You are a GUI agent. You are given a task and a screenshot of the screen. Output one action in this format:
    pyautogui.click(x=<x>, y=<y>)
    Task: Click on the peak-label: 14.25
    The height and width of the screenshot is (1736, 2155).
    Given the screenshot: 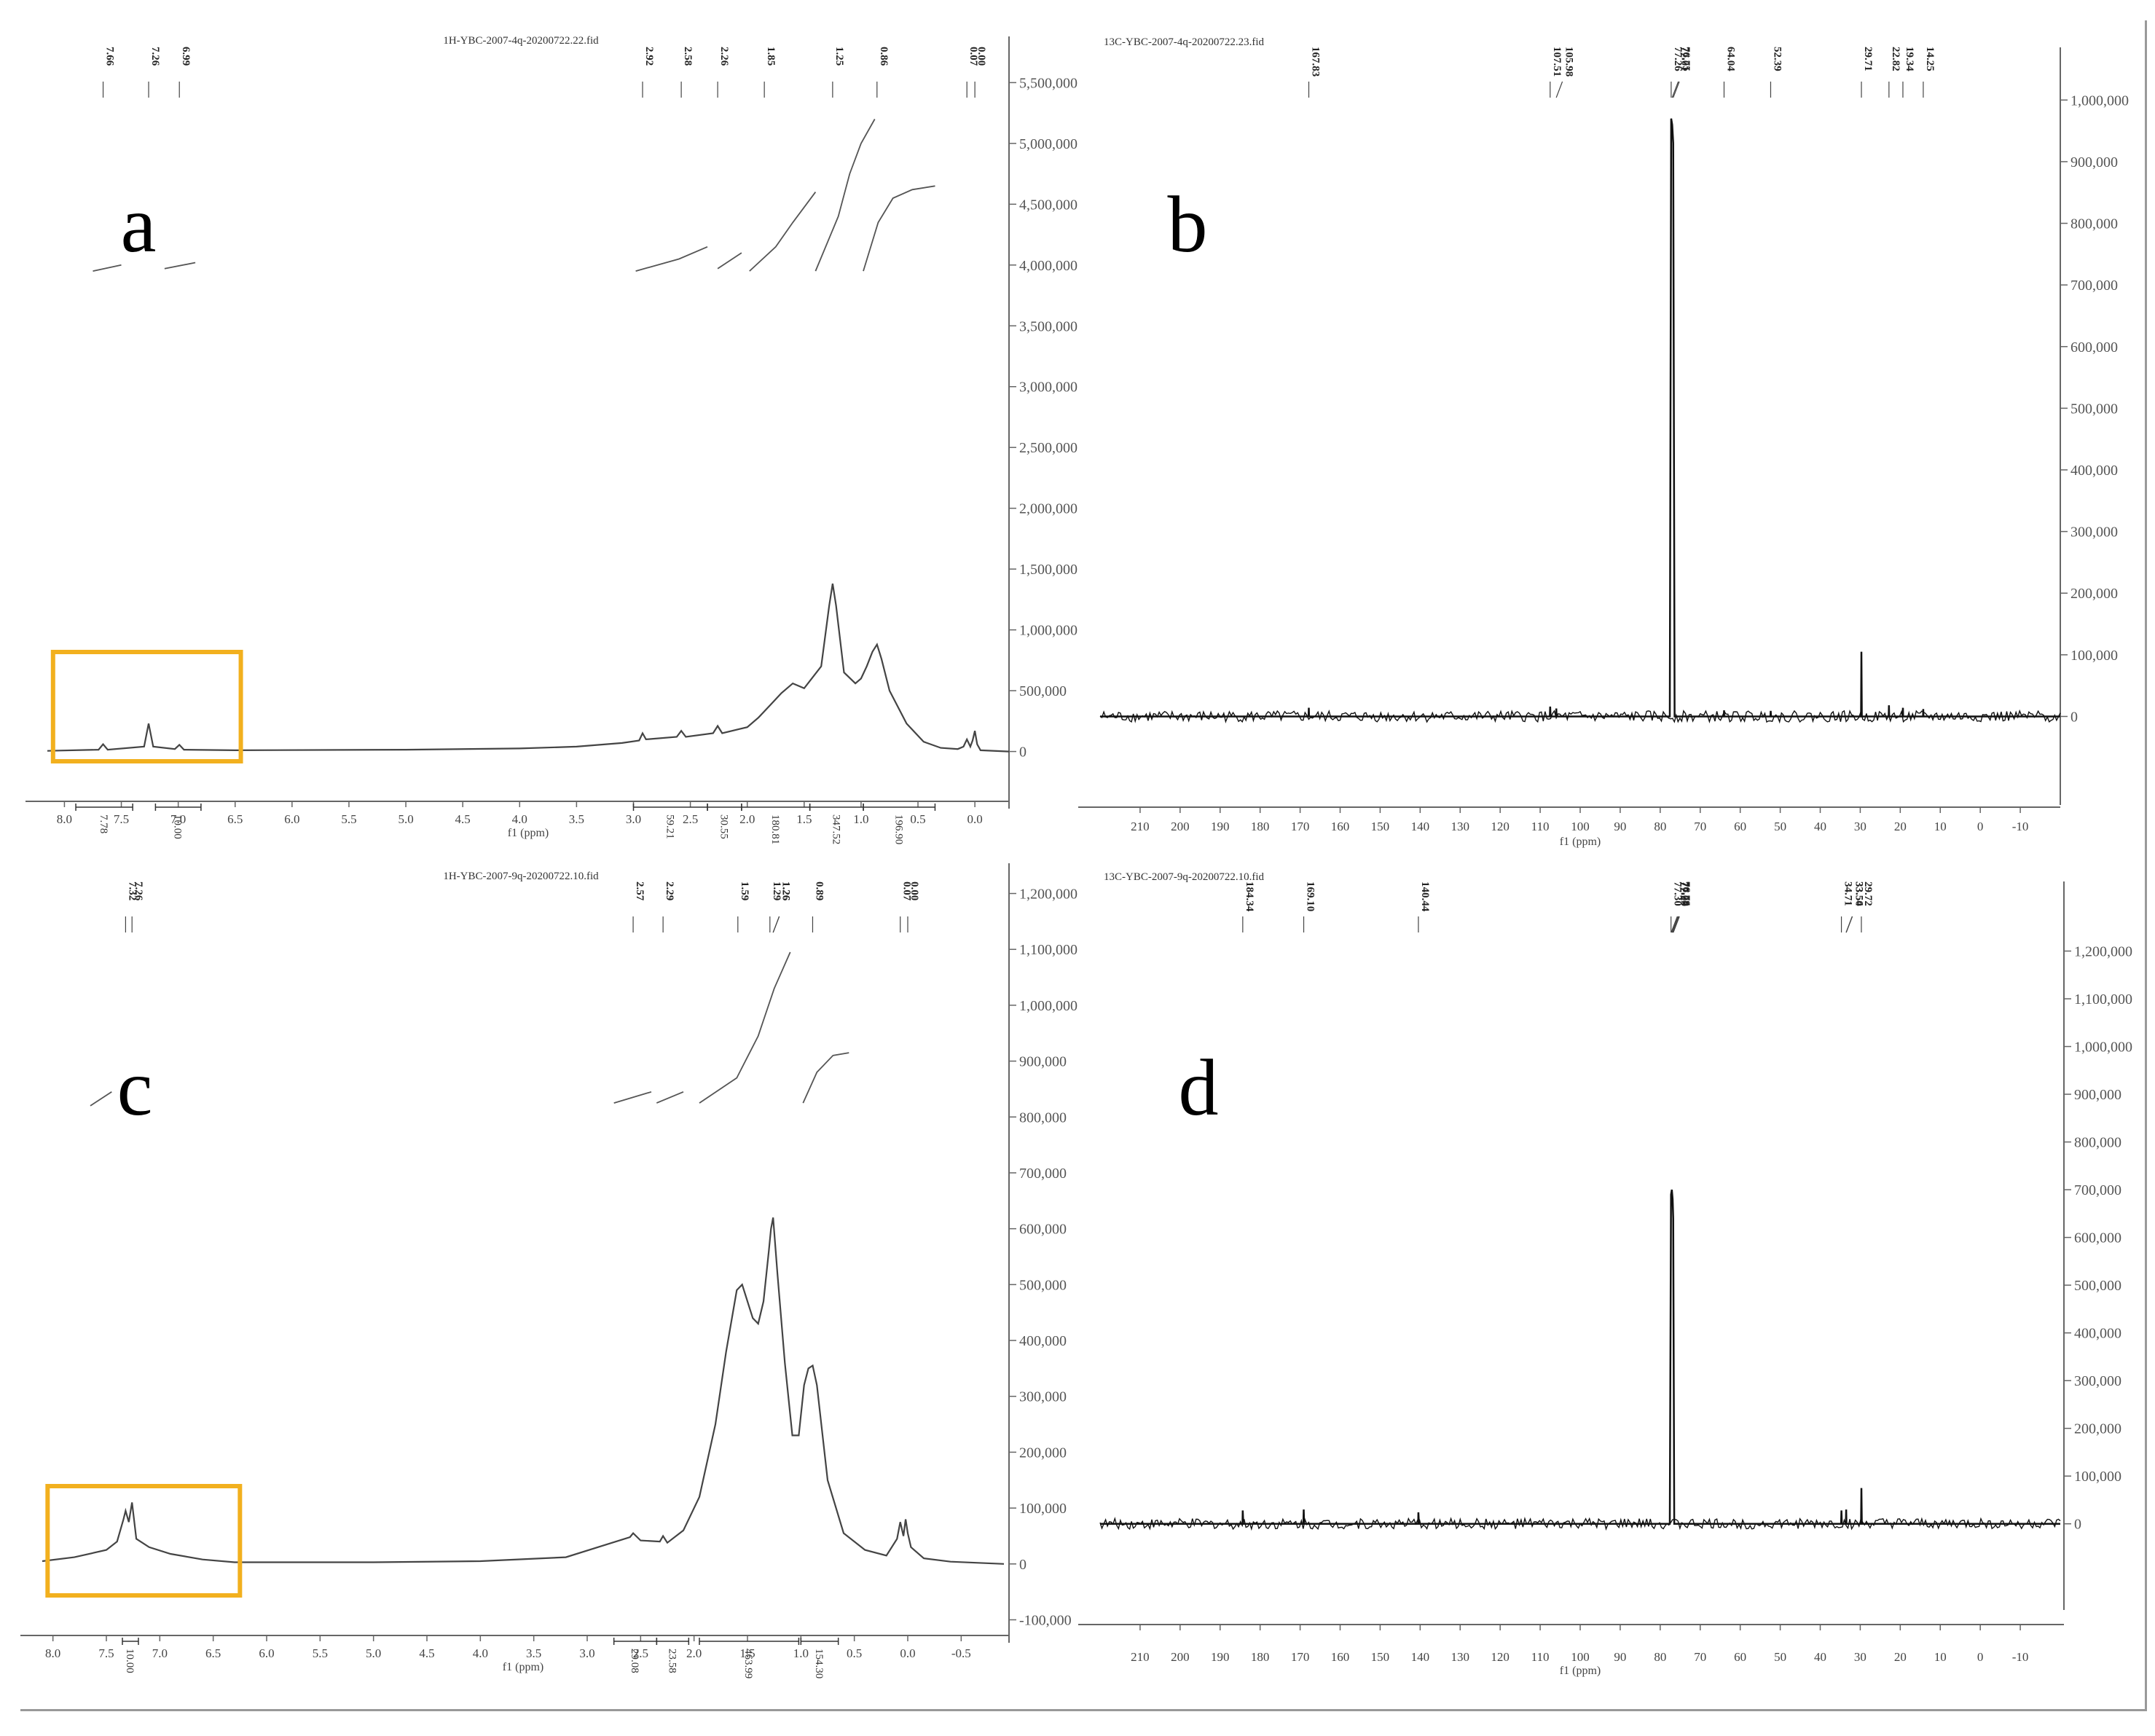 What is the action you would take?
    pyautogui.click(x=1930, y=59)
    